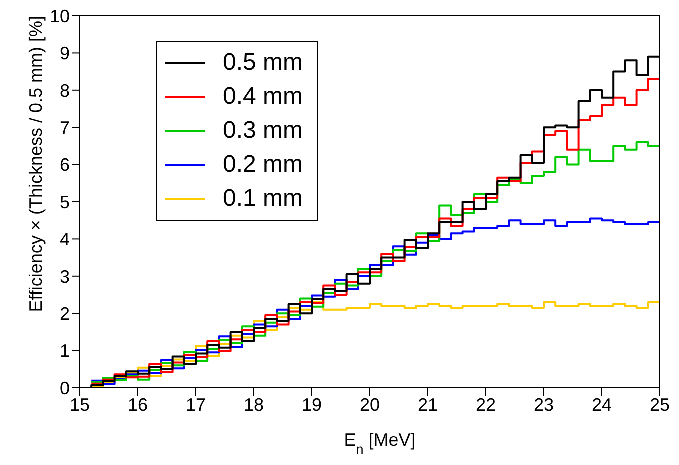 This screenshot has width=679, height=465. Describe the element at coordinates (65, 54) in the screenshot. I see `y-tick-label: 9` at that location.